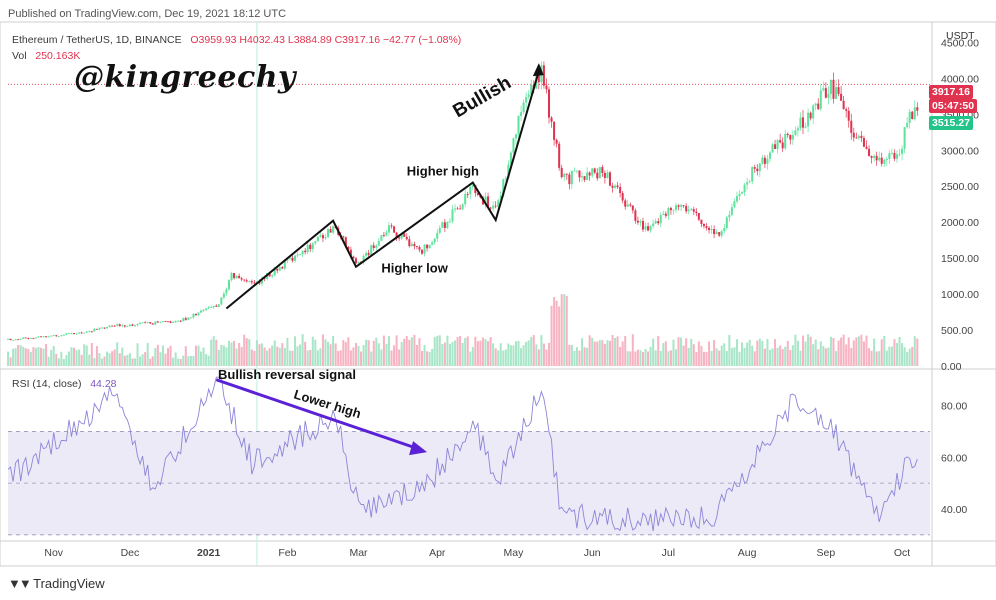 This screenshot has width=996, height=600. Describe the element at coordinates (951, 367) in the screenshot. I see `price-axis-tick: 0.00` at that location.